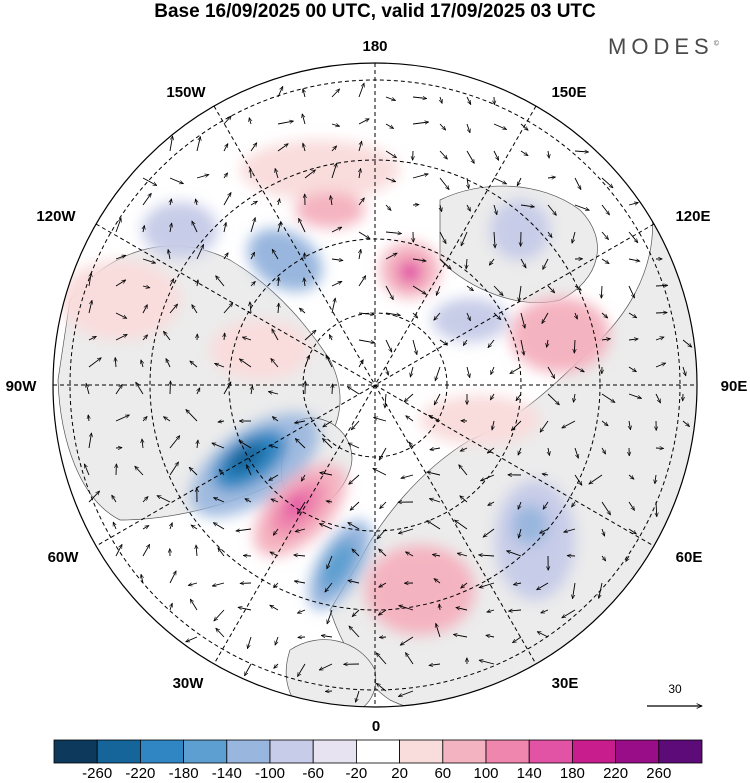  Describe the element at coordinates (97, 773) in the screenshot. I see `colorbar-tick-label: -260` at that location.